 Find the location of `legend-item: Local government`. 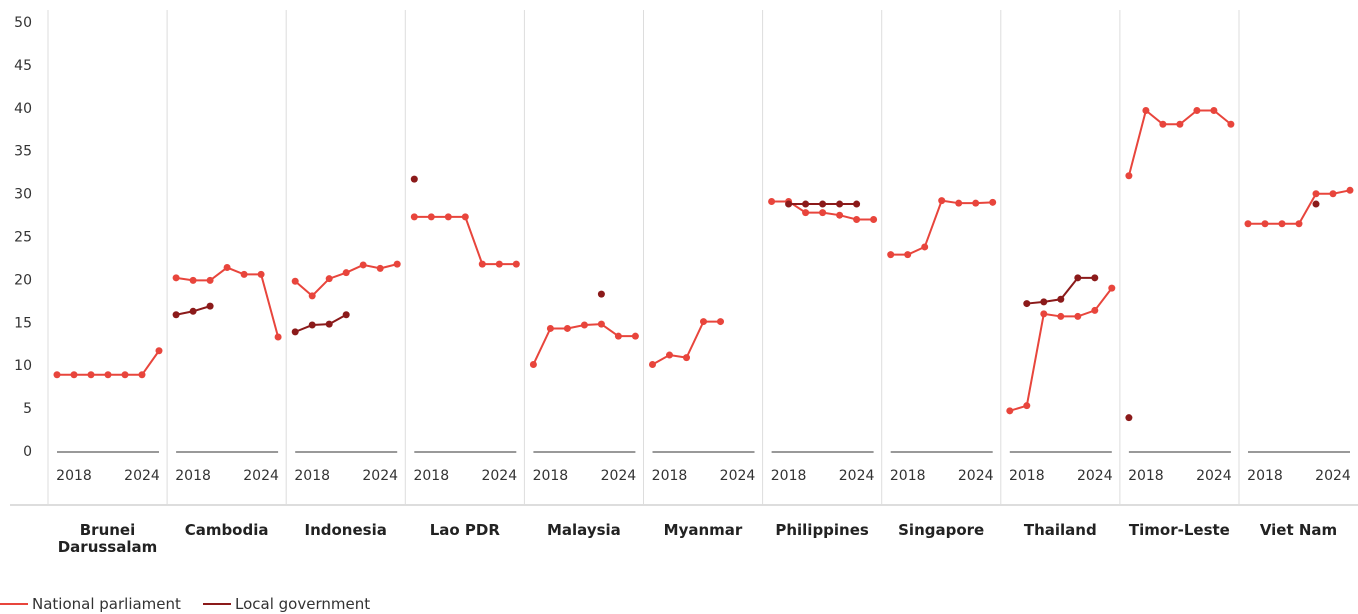

legend-item: Local government is located at coordinates (286, 604).